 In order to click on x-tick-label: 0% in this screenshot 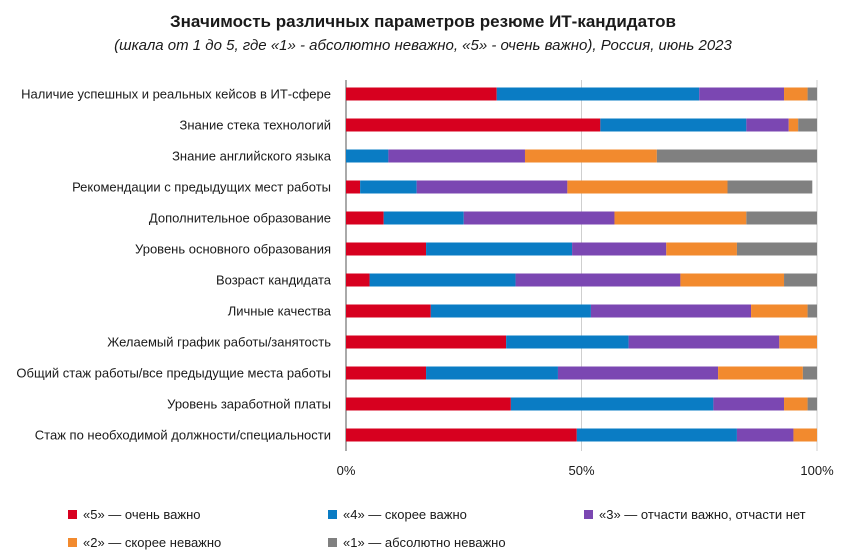, I will do `click(346, 470)`.